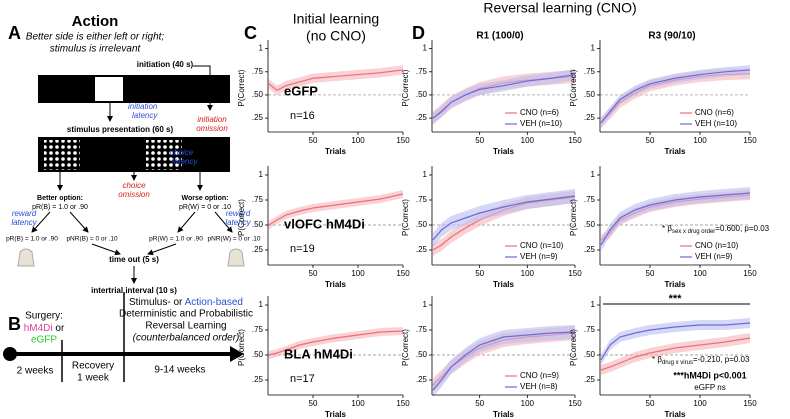 Image resolution: width=790 pixels, height=419 pixels. Describe the element at coordinates (418, 33) in the screenshot. I see `panel-letter: D` at that location.